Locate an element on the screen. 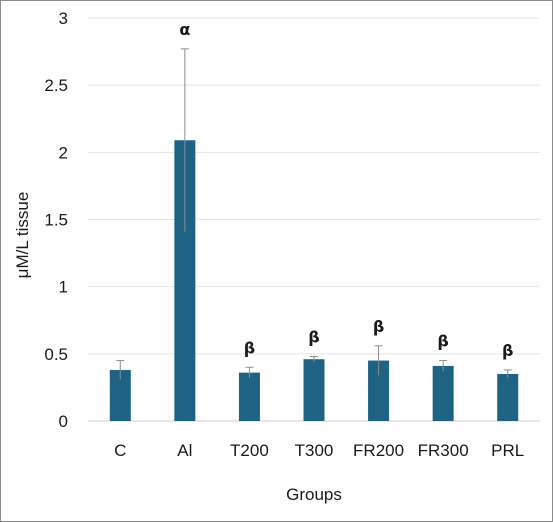 The height and width of the screenshot is (522, 553). y-axis-title: μM/L tissue is located at coordinates (22, 235).